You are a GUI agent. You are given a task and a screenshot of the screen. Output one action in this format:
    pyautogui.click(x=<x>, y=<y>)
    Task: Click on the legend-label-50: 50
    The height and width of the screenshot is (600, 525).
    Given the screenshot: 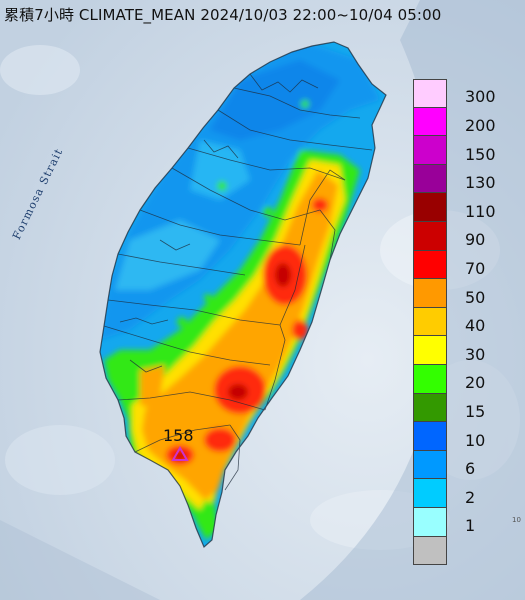 What is the action you would take?
    pyautogui.click(x=475, y=297)
    